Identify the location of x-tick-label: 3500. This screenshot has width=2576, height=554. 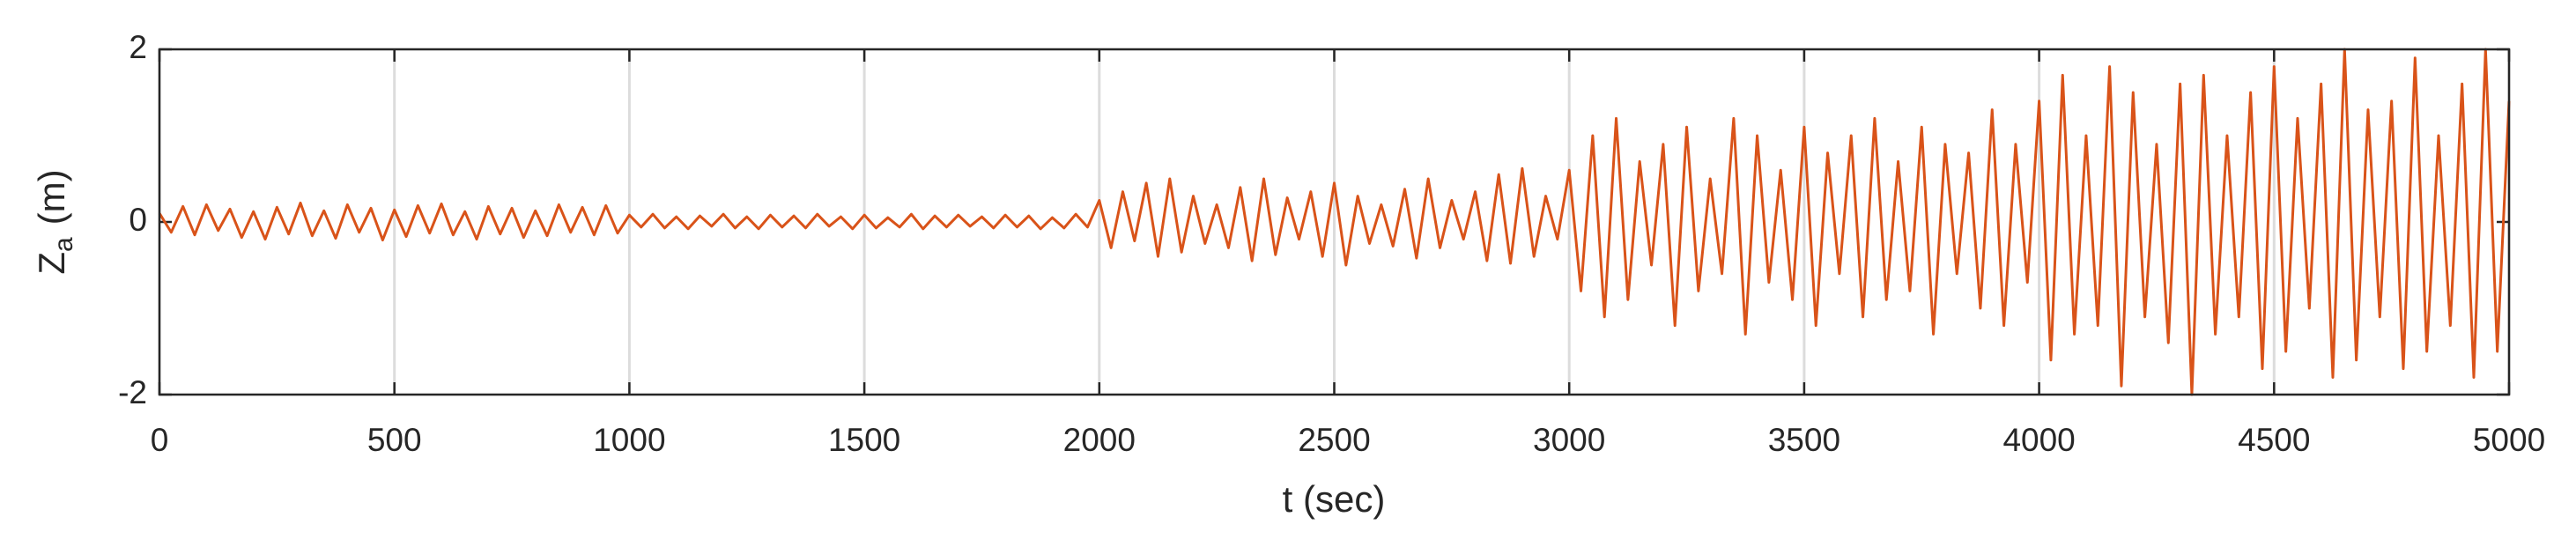
(1804, 440).